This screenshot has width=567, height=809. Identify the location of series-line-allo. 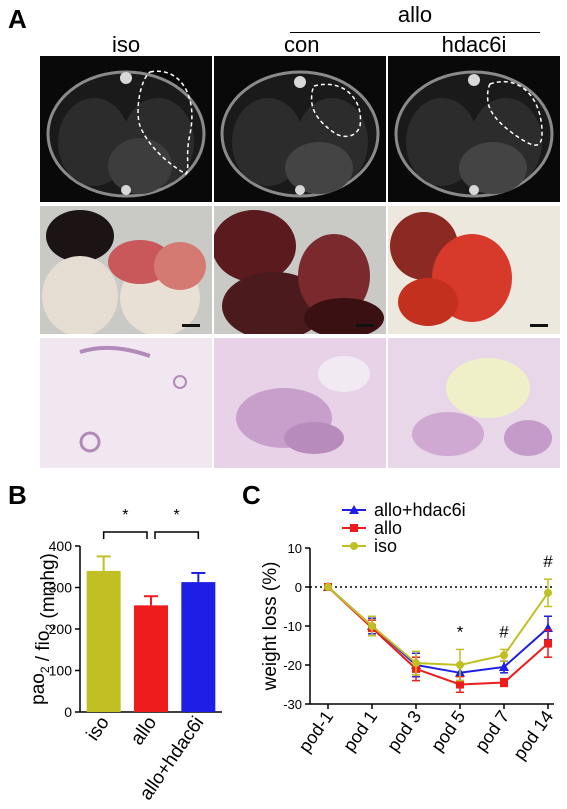
(438, 636).